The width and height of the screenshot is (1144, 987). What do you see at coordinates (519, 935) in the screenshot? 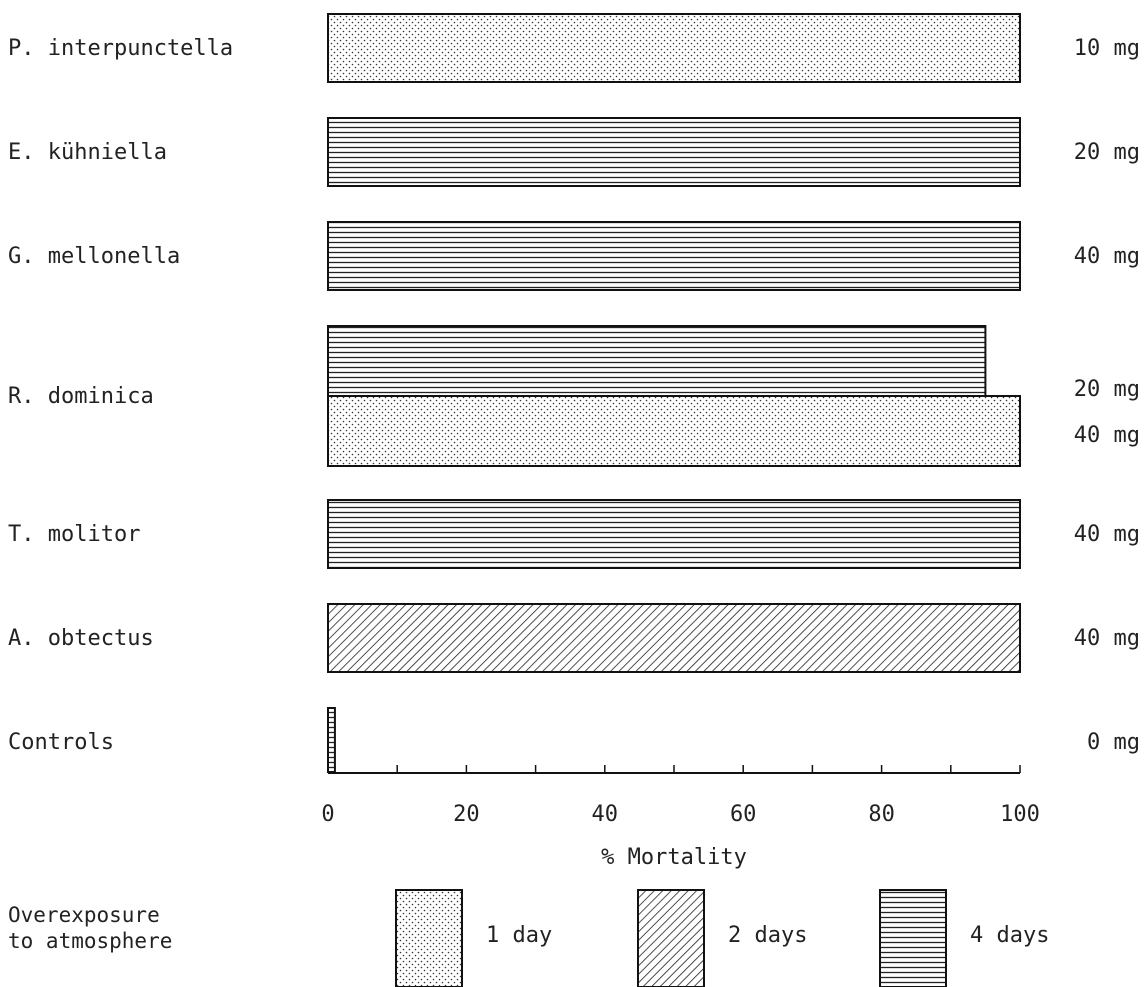
I see `legend-label-1-day: 1 day` at bounding box center [519, 935].